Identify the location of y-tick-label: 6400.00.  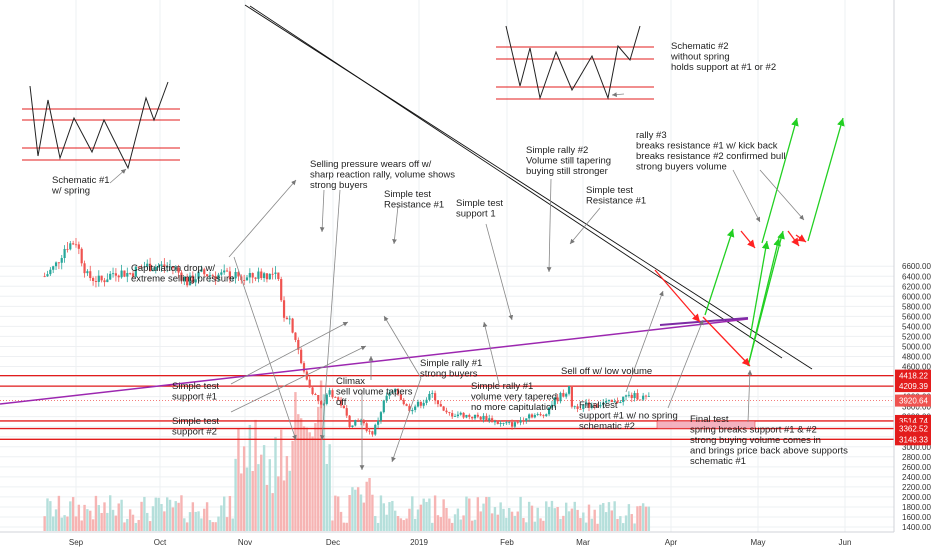
(916, 276).